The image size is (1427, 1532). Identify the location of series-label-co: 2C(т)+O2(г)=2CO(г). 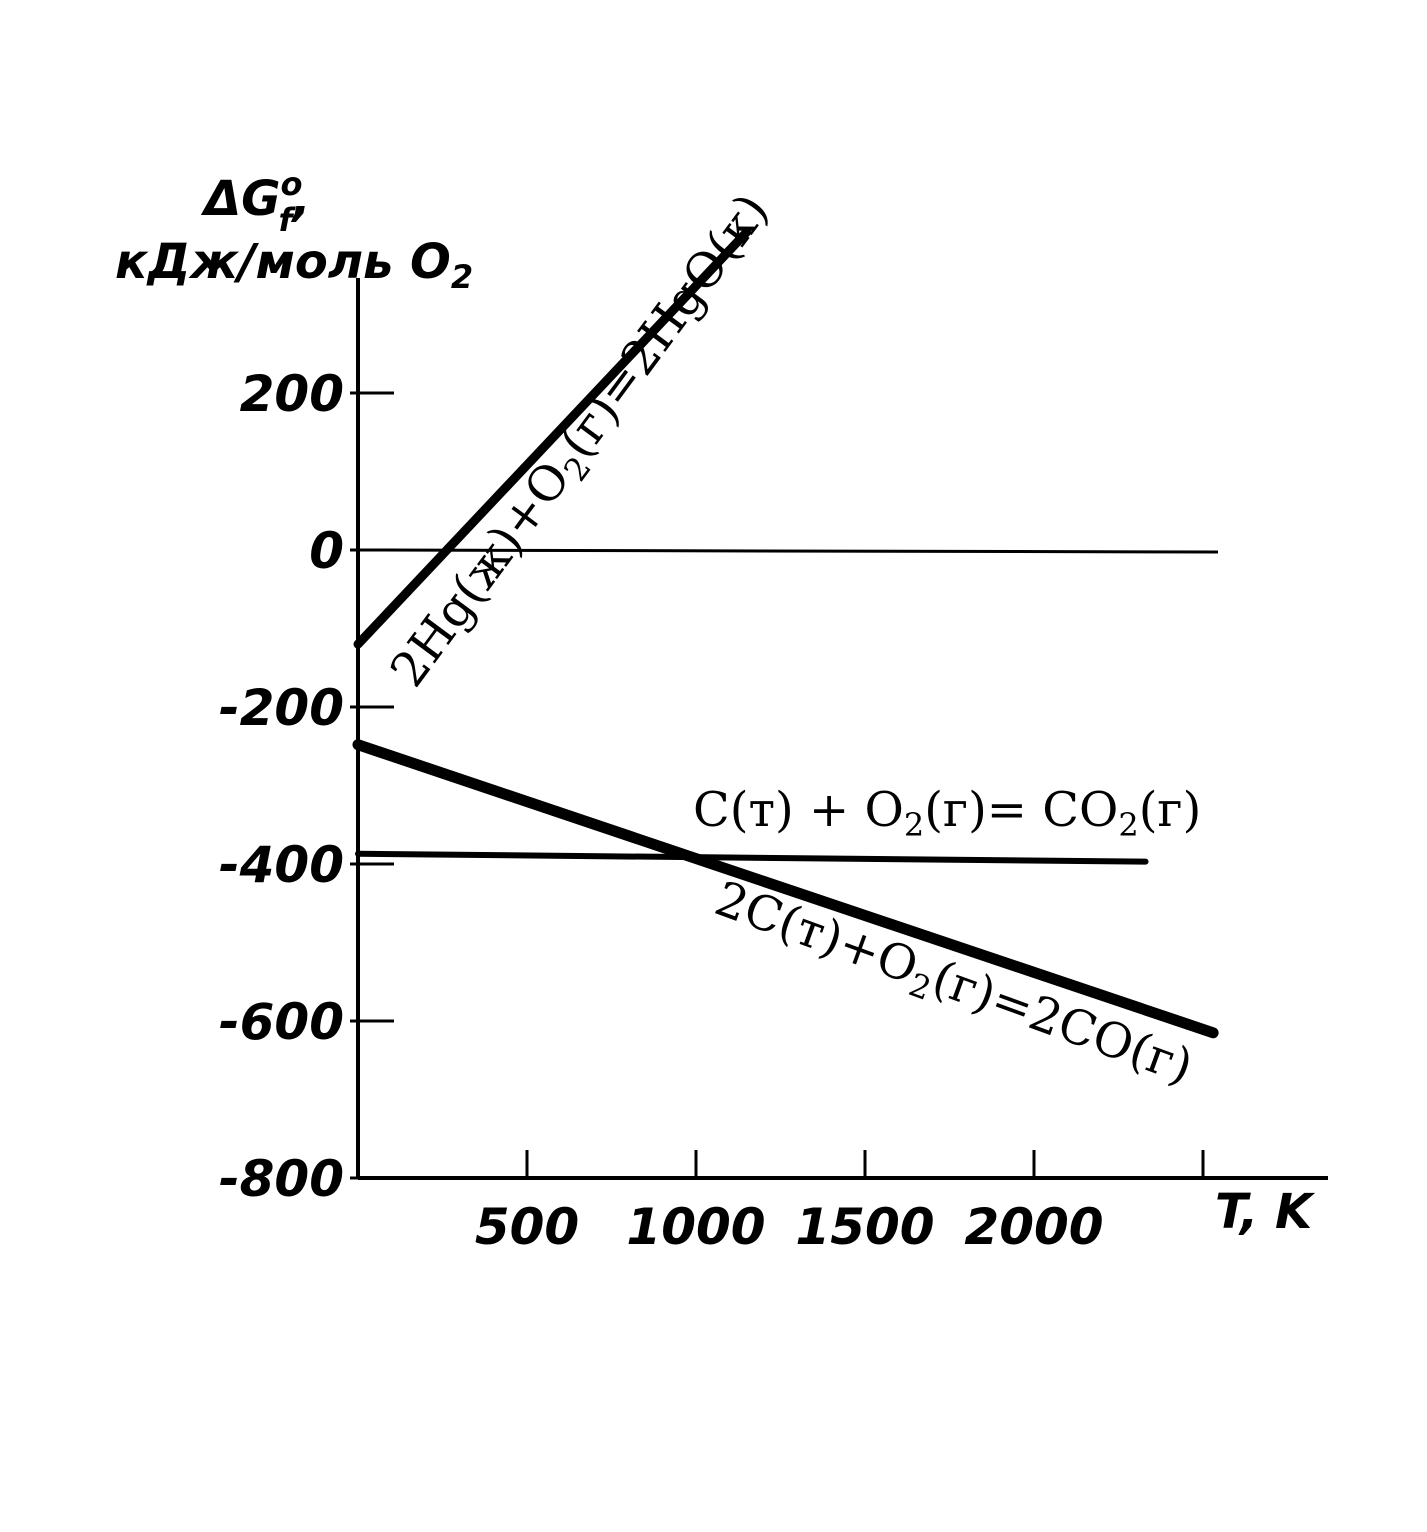
(953, 986).